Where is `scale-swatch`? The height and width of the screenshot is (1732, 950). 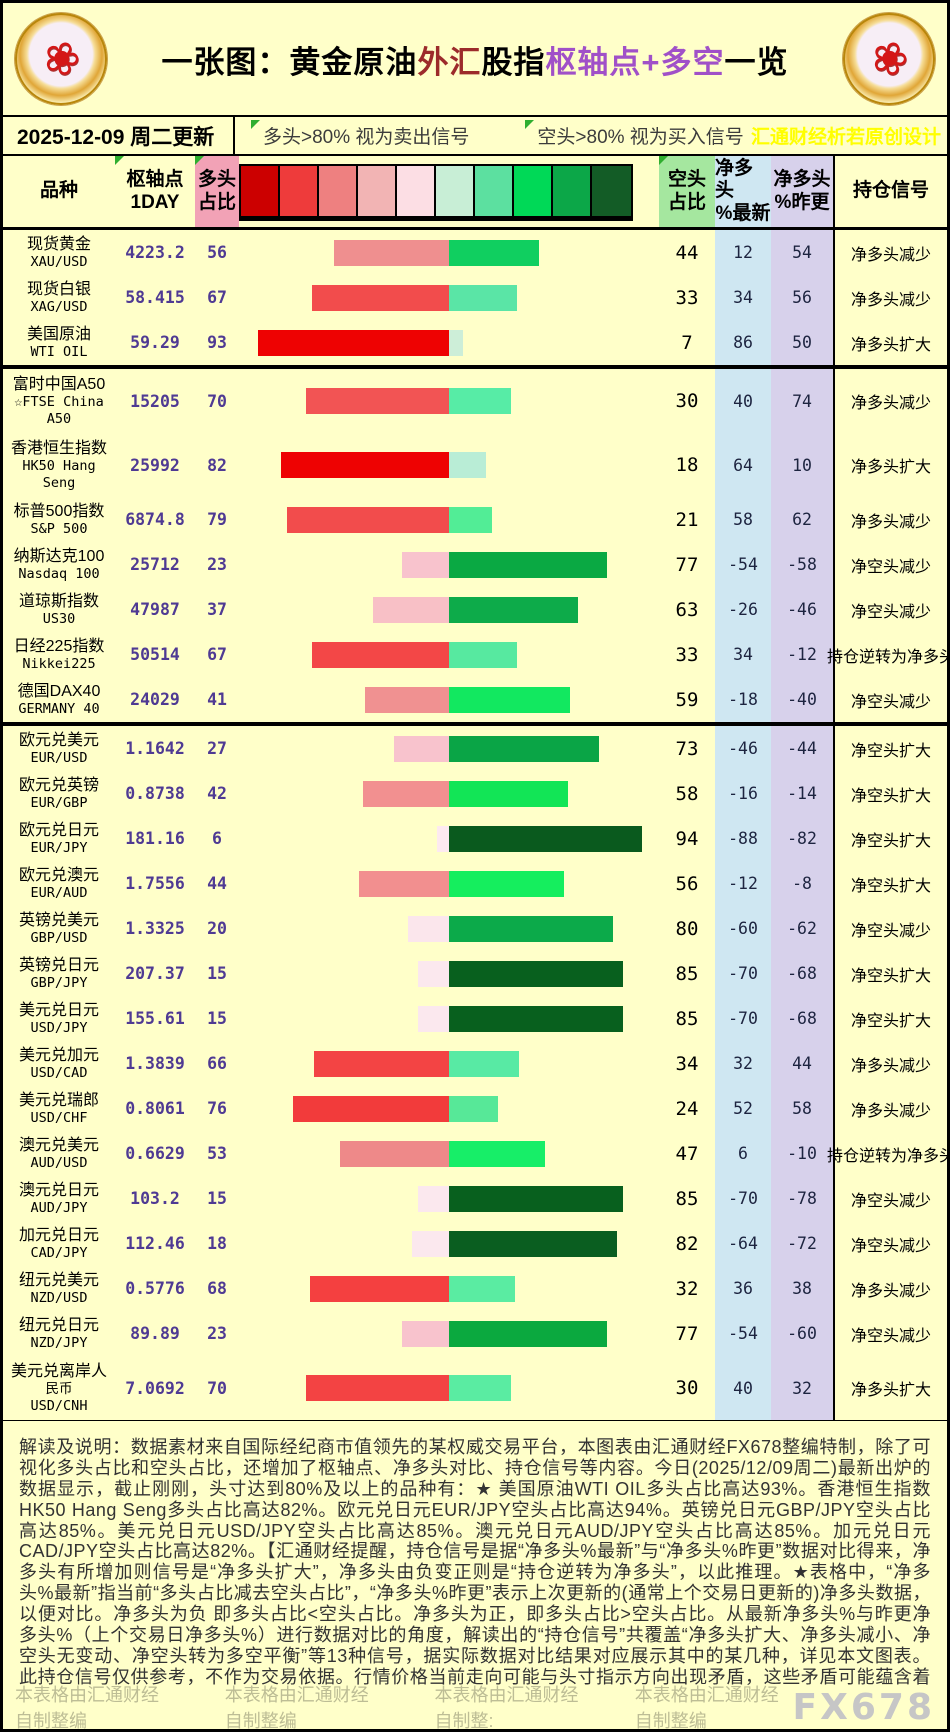
scale-swatch is located at coordinates (572, 191).